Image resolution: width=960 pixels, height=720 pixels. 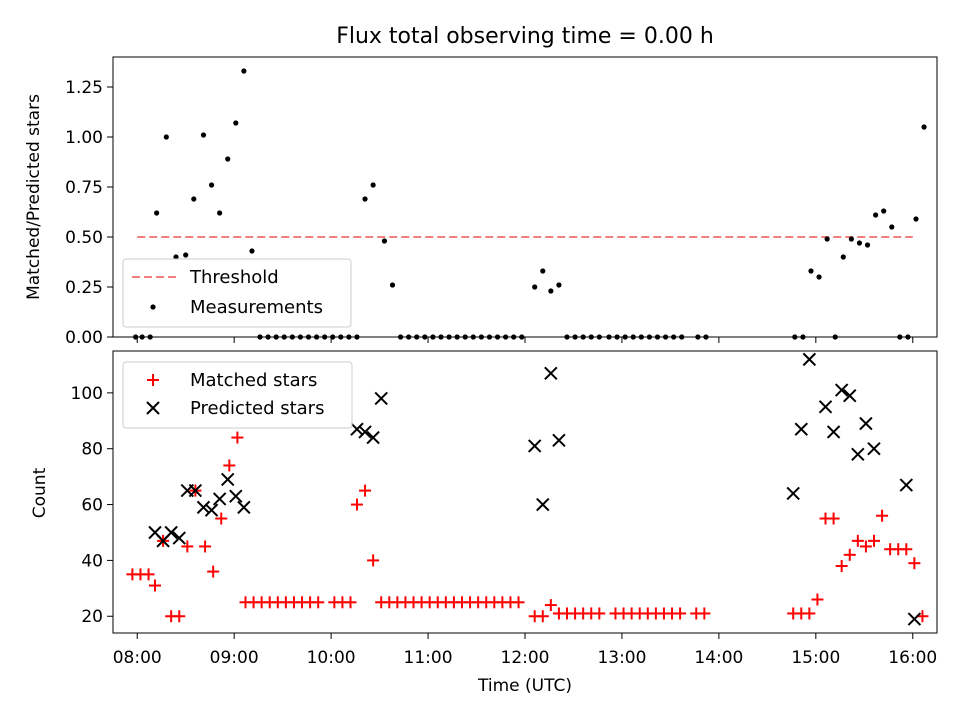 I want to click on chart-title: Flux total observing time = 0.00 h, so click(x=525, y=36).